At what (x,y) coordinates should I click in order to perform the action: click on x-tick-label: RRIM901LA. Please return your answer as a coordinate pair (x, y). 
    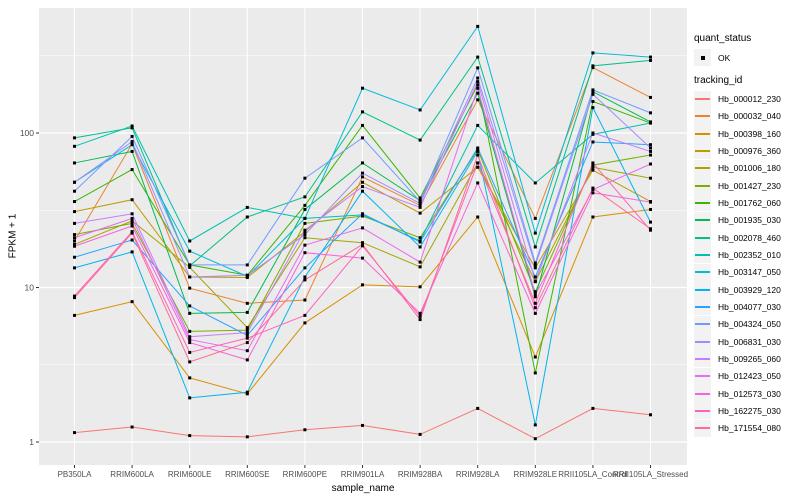
    Looking at the image, I should click on (363, 474).